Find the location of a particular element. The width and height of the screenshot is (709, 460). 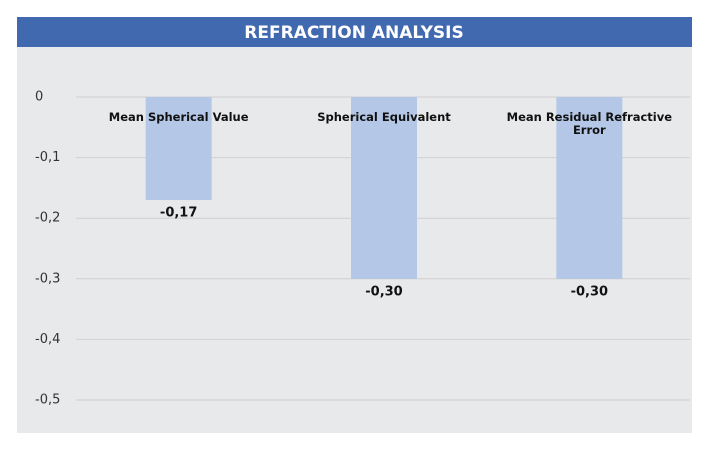

y-tick-label: 0 is located at coordinates (39, 97).